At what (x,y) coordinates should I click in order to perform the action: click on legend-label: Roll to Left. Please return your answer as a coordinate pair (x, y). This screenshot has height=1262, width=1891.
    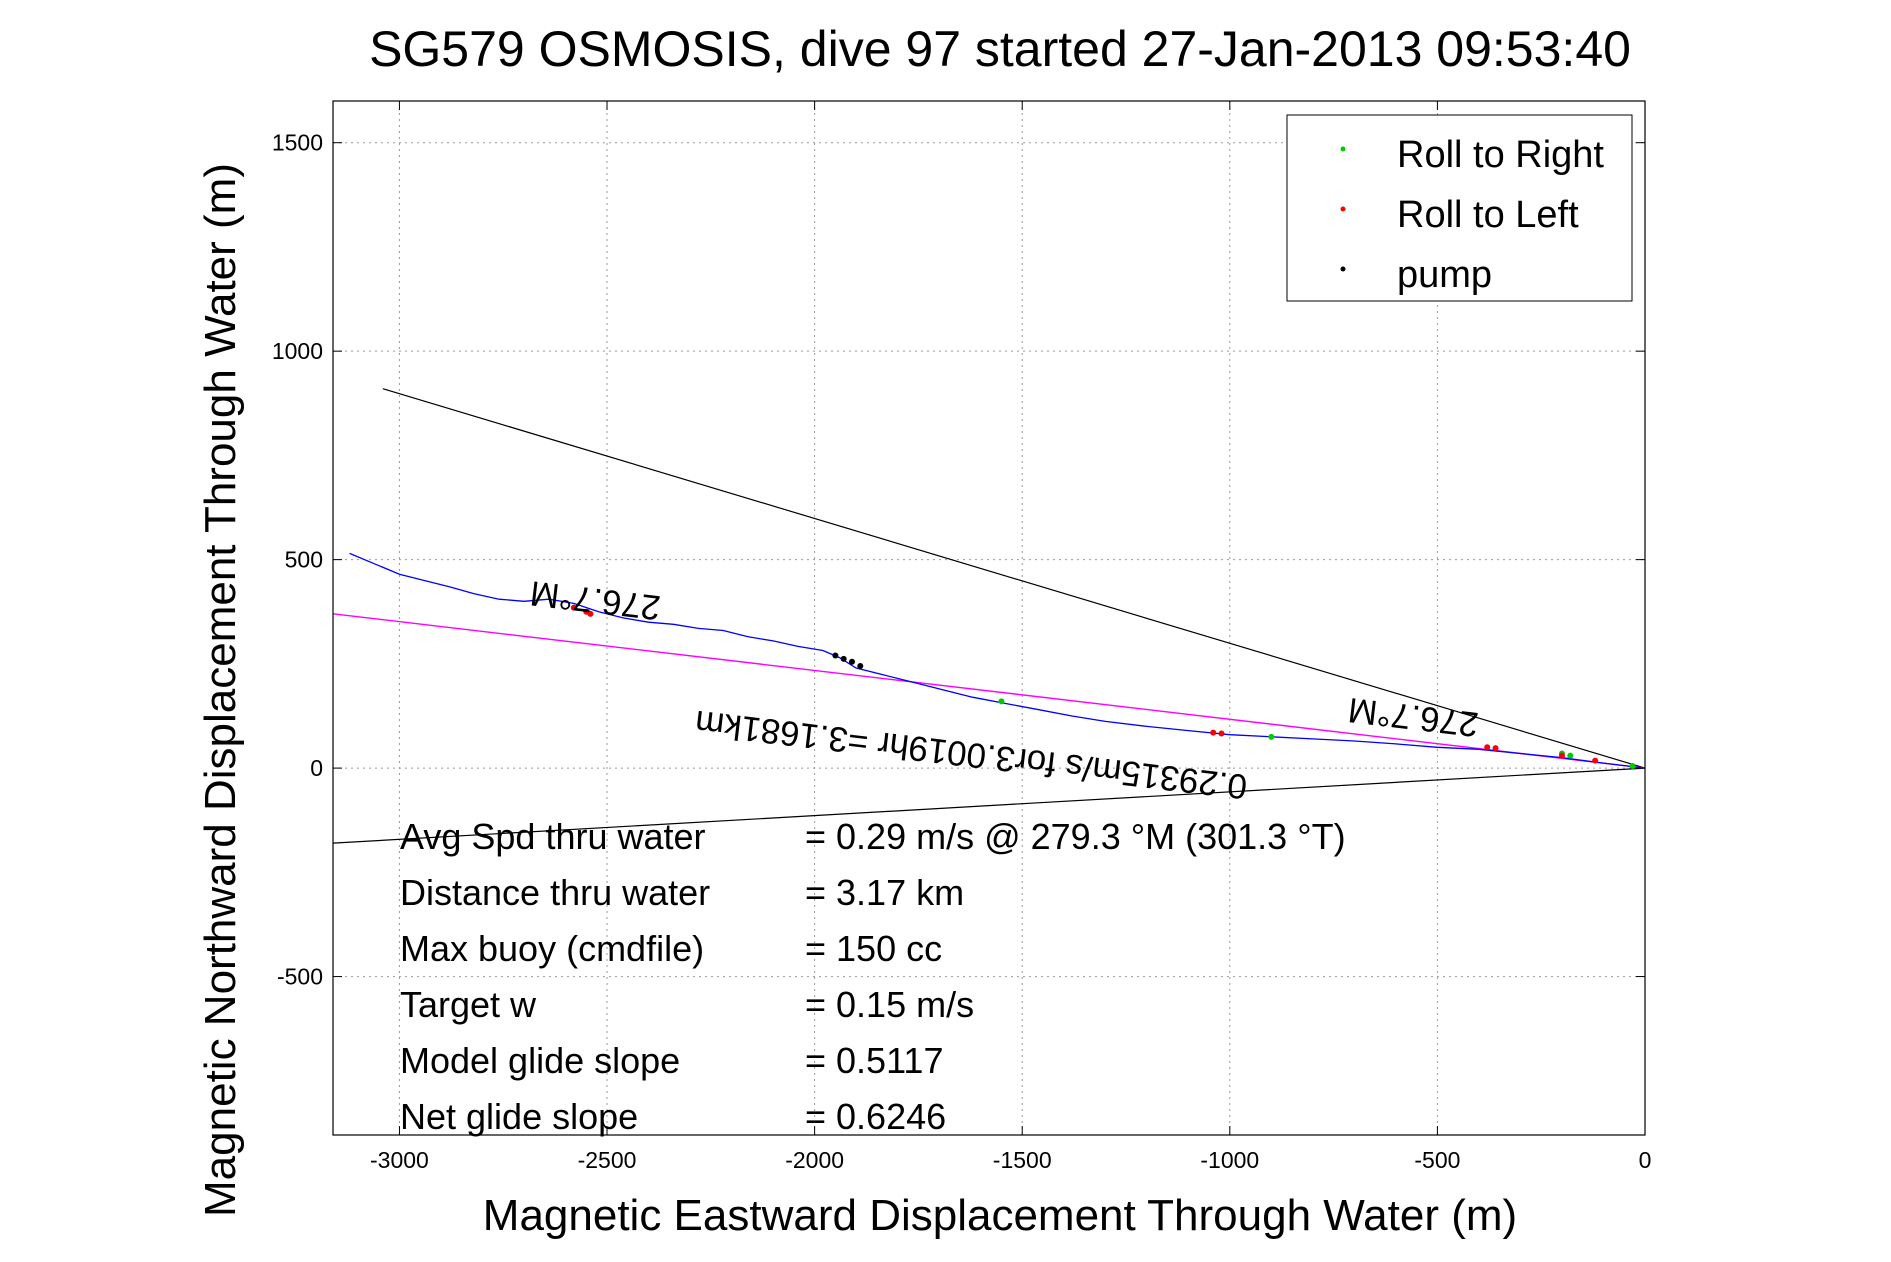
    Looking at the image, I should click on (1488, 215).